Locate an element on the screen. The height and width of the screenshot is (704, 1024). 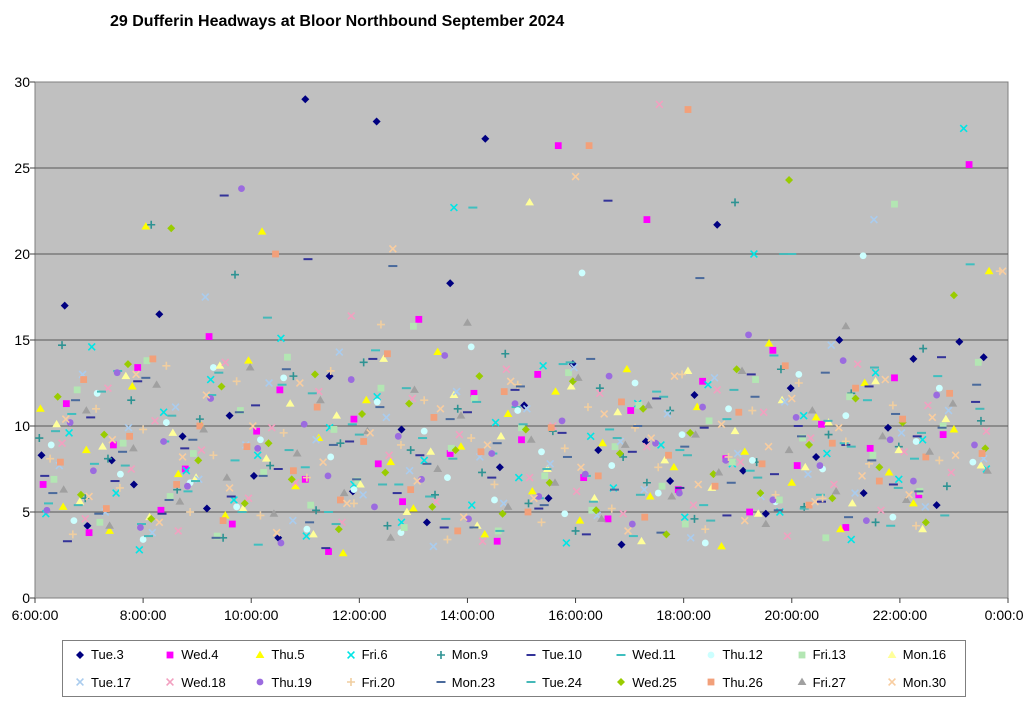
legend-label: Mon.30 is located at coordinates (924, 682).